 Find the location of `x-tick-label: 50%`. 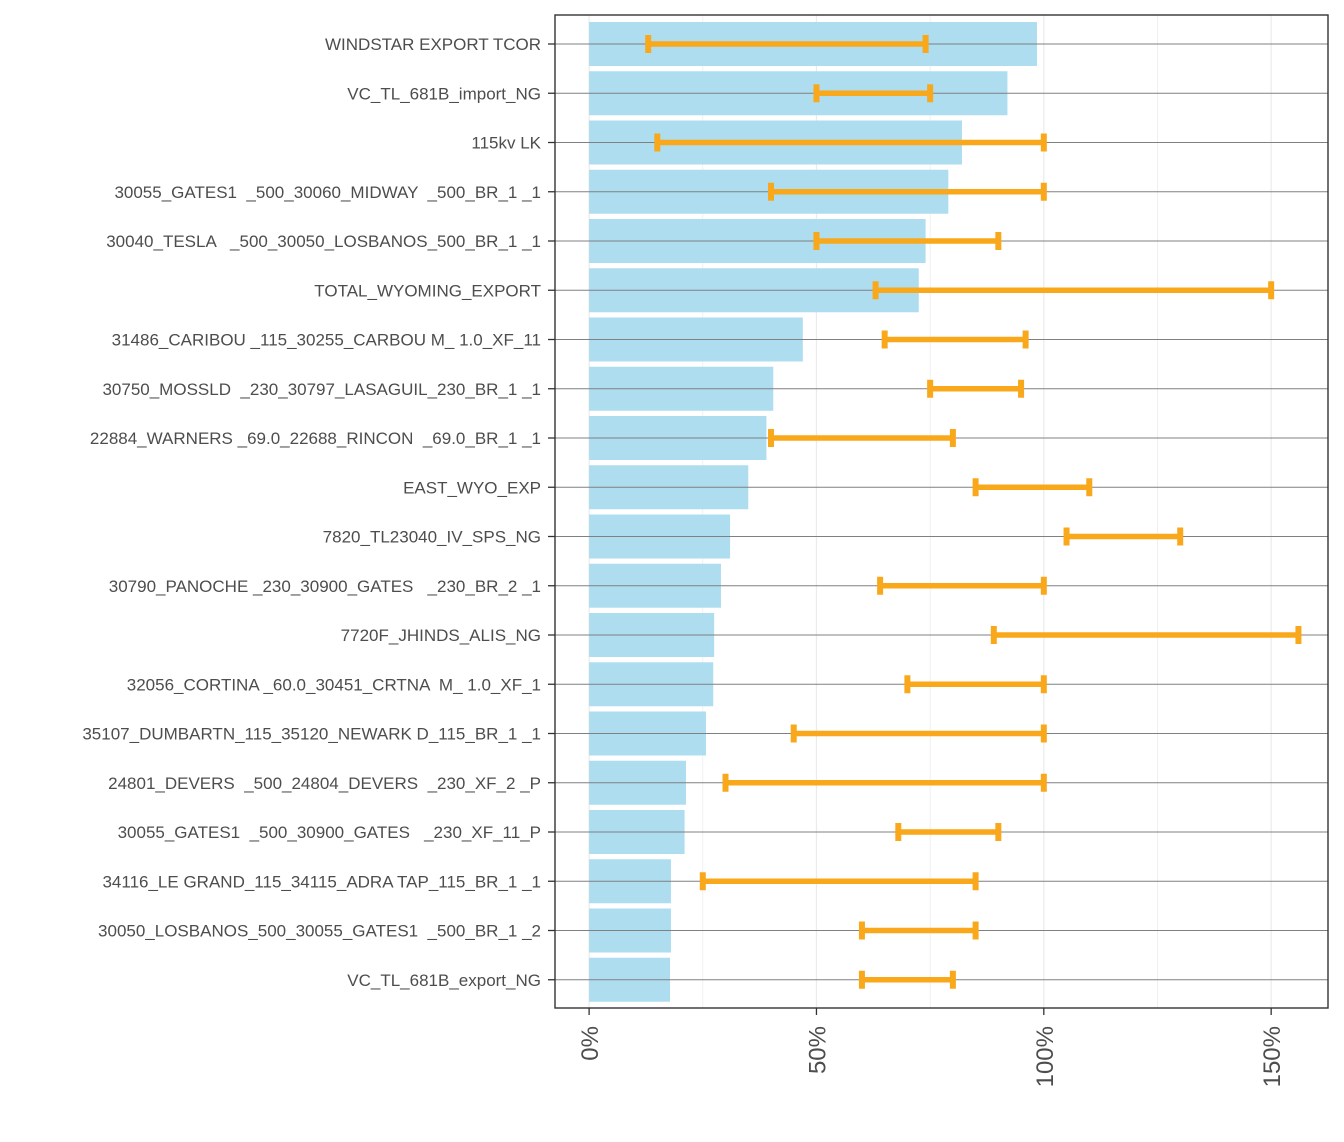

x-tick-label: 50% is located at coordinates (817, 1050).